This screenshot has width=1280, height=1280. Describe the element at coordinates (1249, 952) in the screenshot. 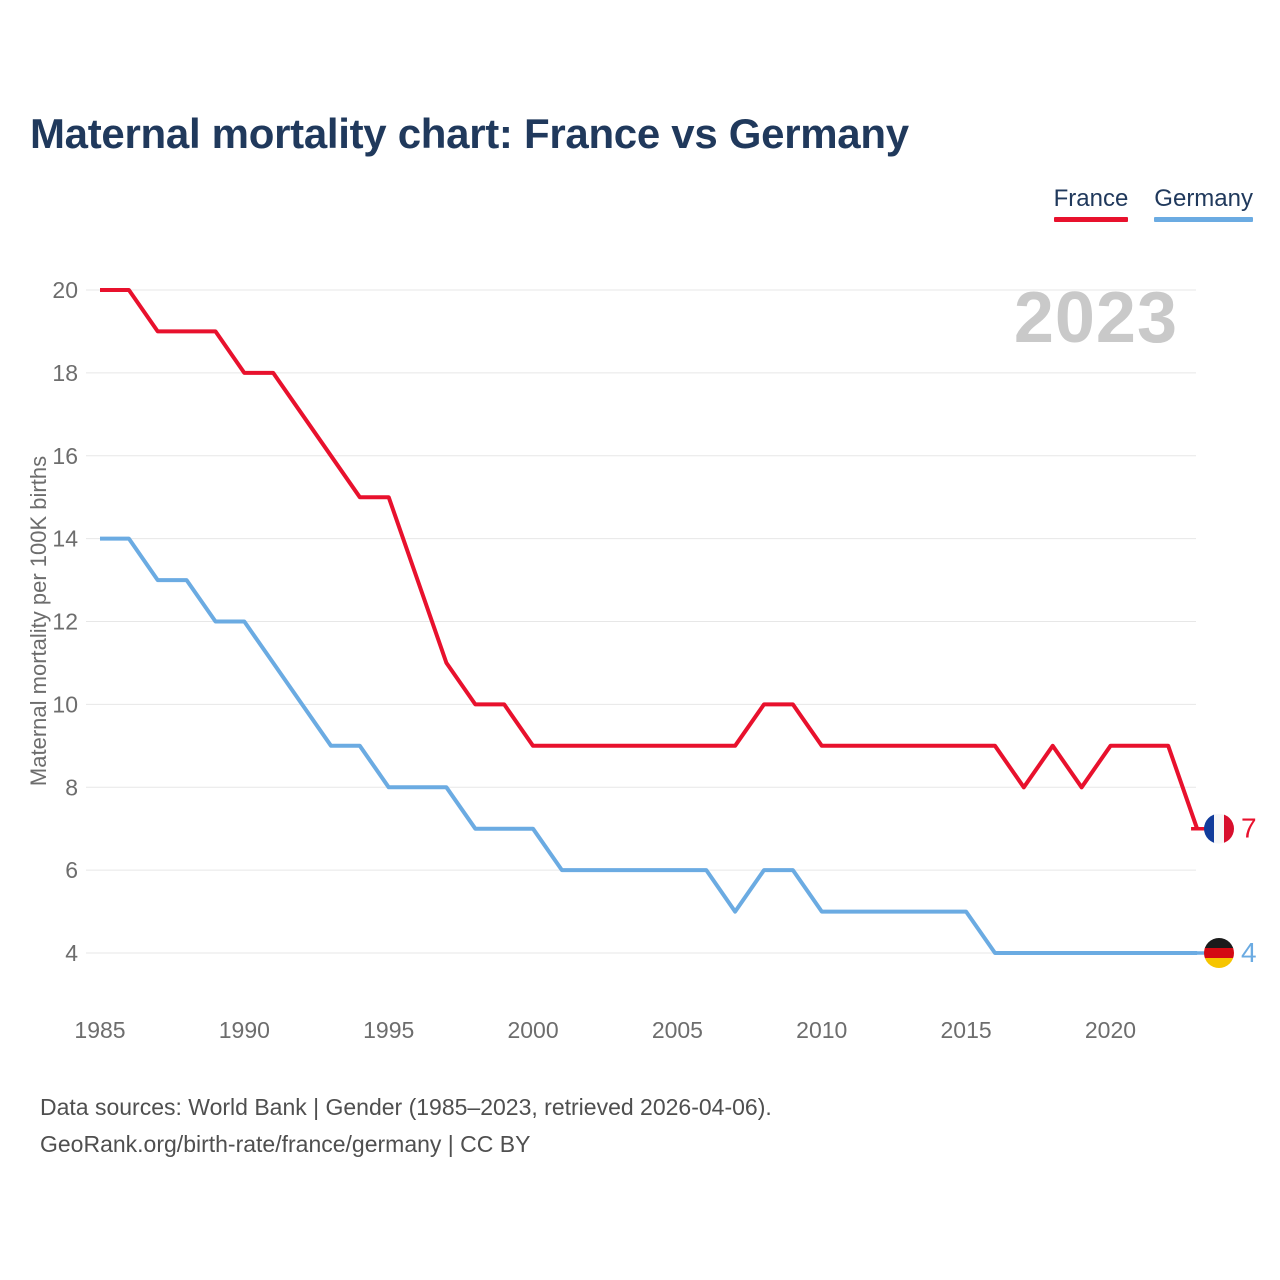

I see `germany-end-value: 4` at that location.